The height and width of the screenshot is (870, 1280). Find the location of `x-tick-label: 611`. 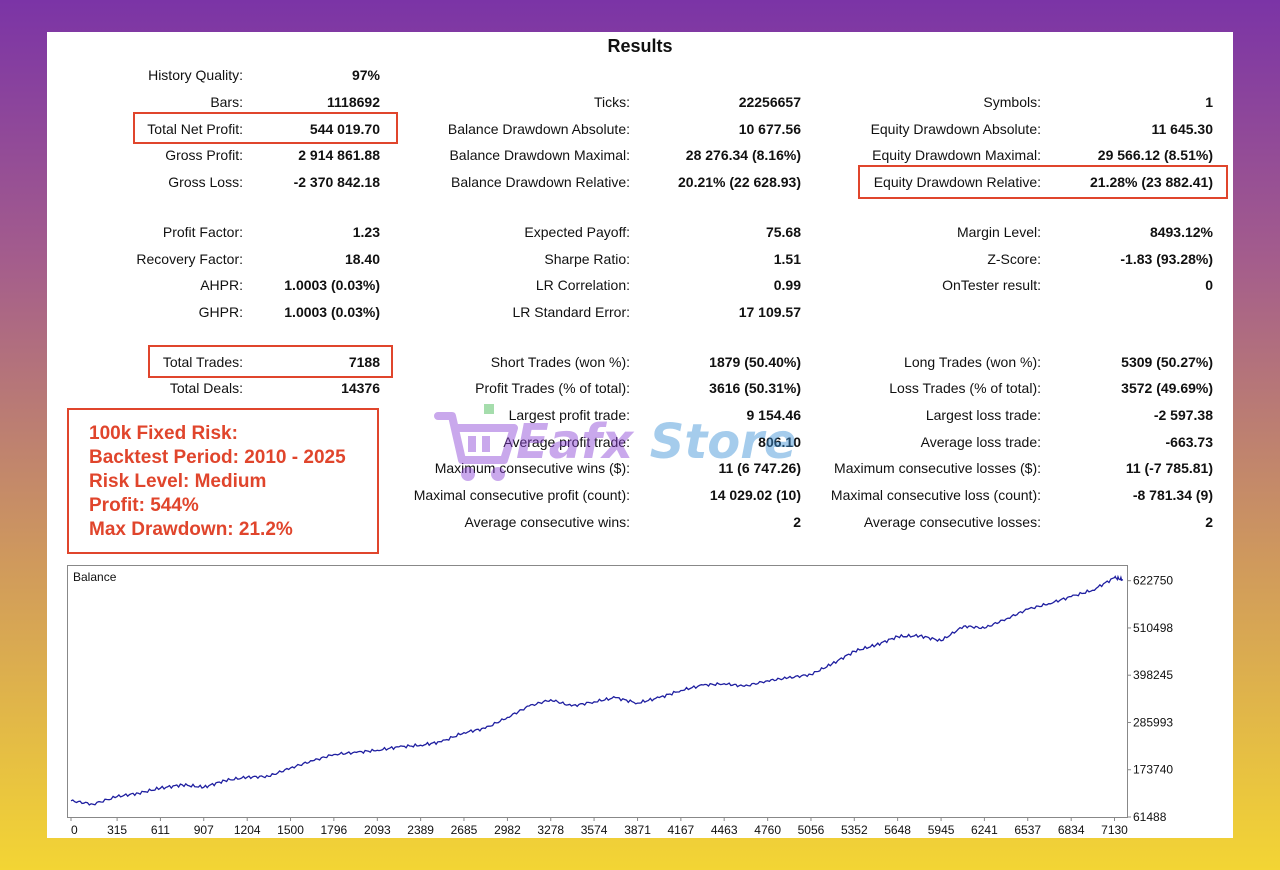

x-tick-label: 611 is located at coordinates (160, 830).